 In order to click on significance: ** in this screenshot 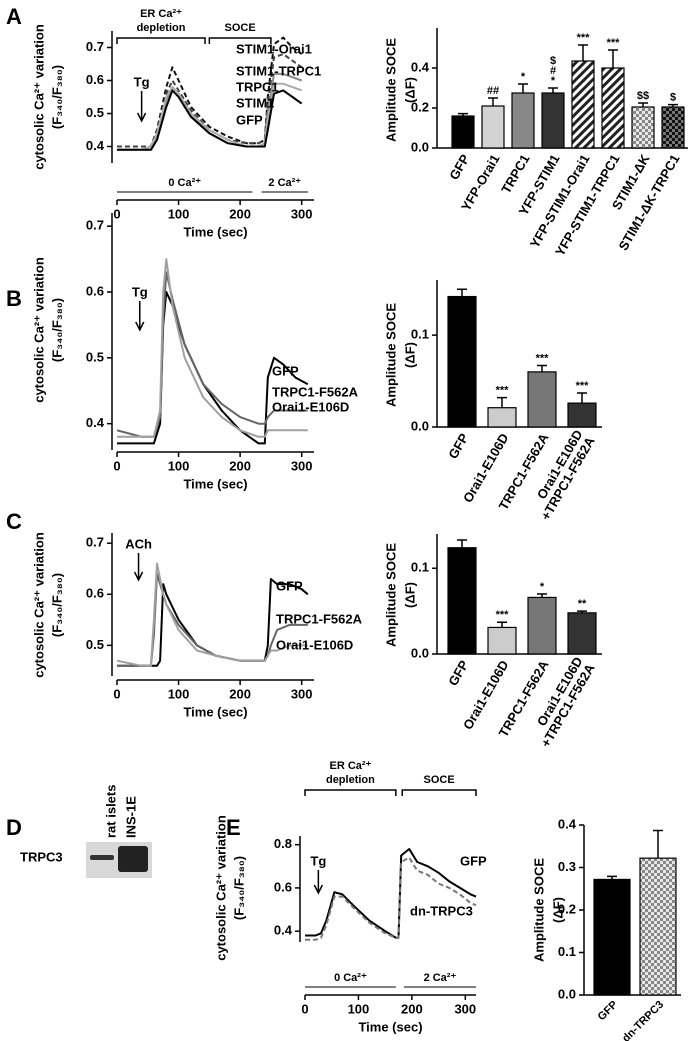, I will do `click(582, 604)`.